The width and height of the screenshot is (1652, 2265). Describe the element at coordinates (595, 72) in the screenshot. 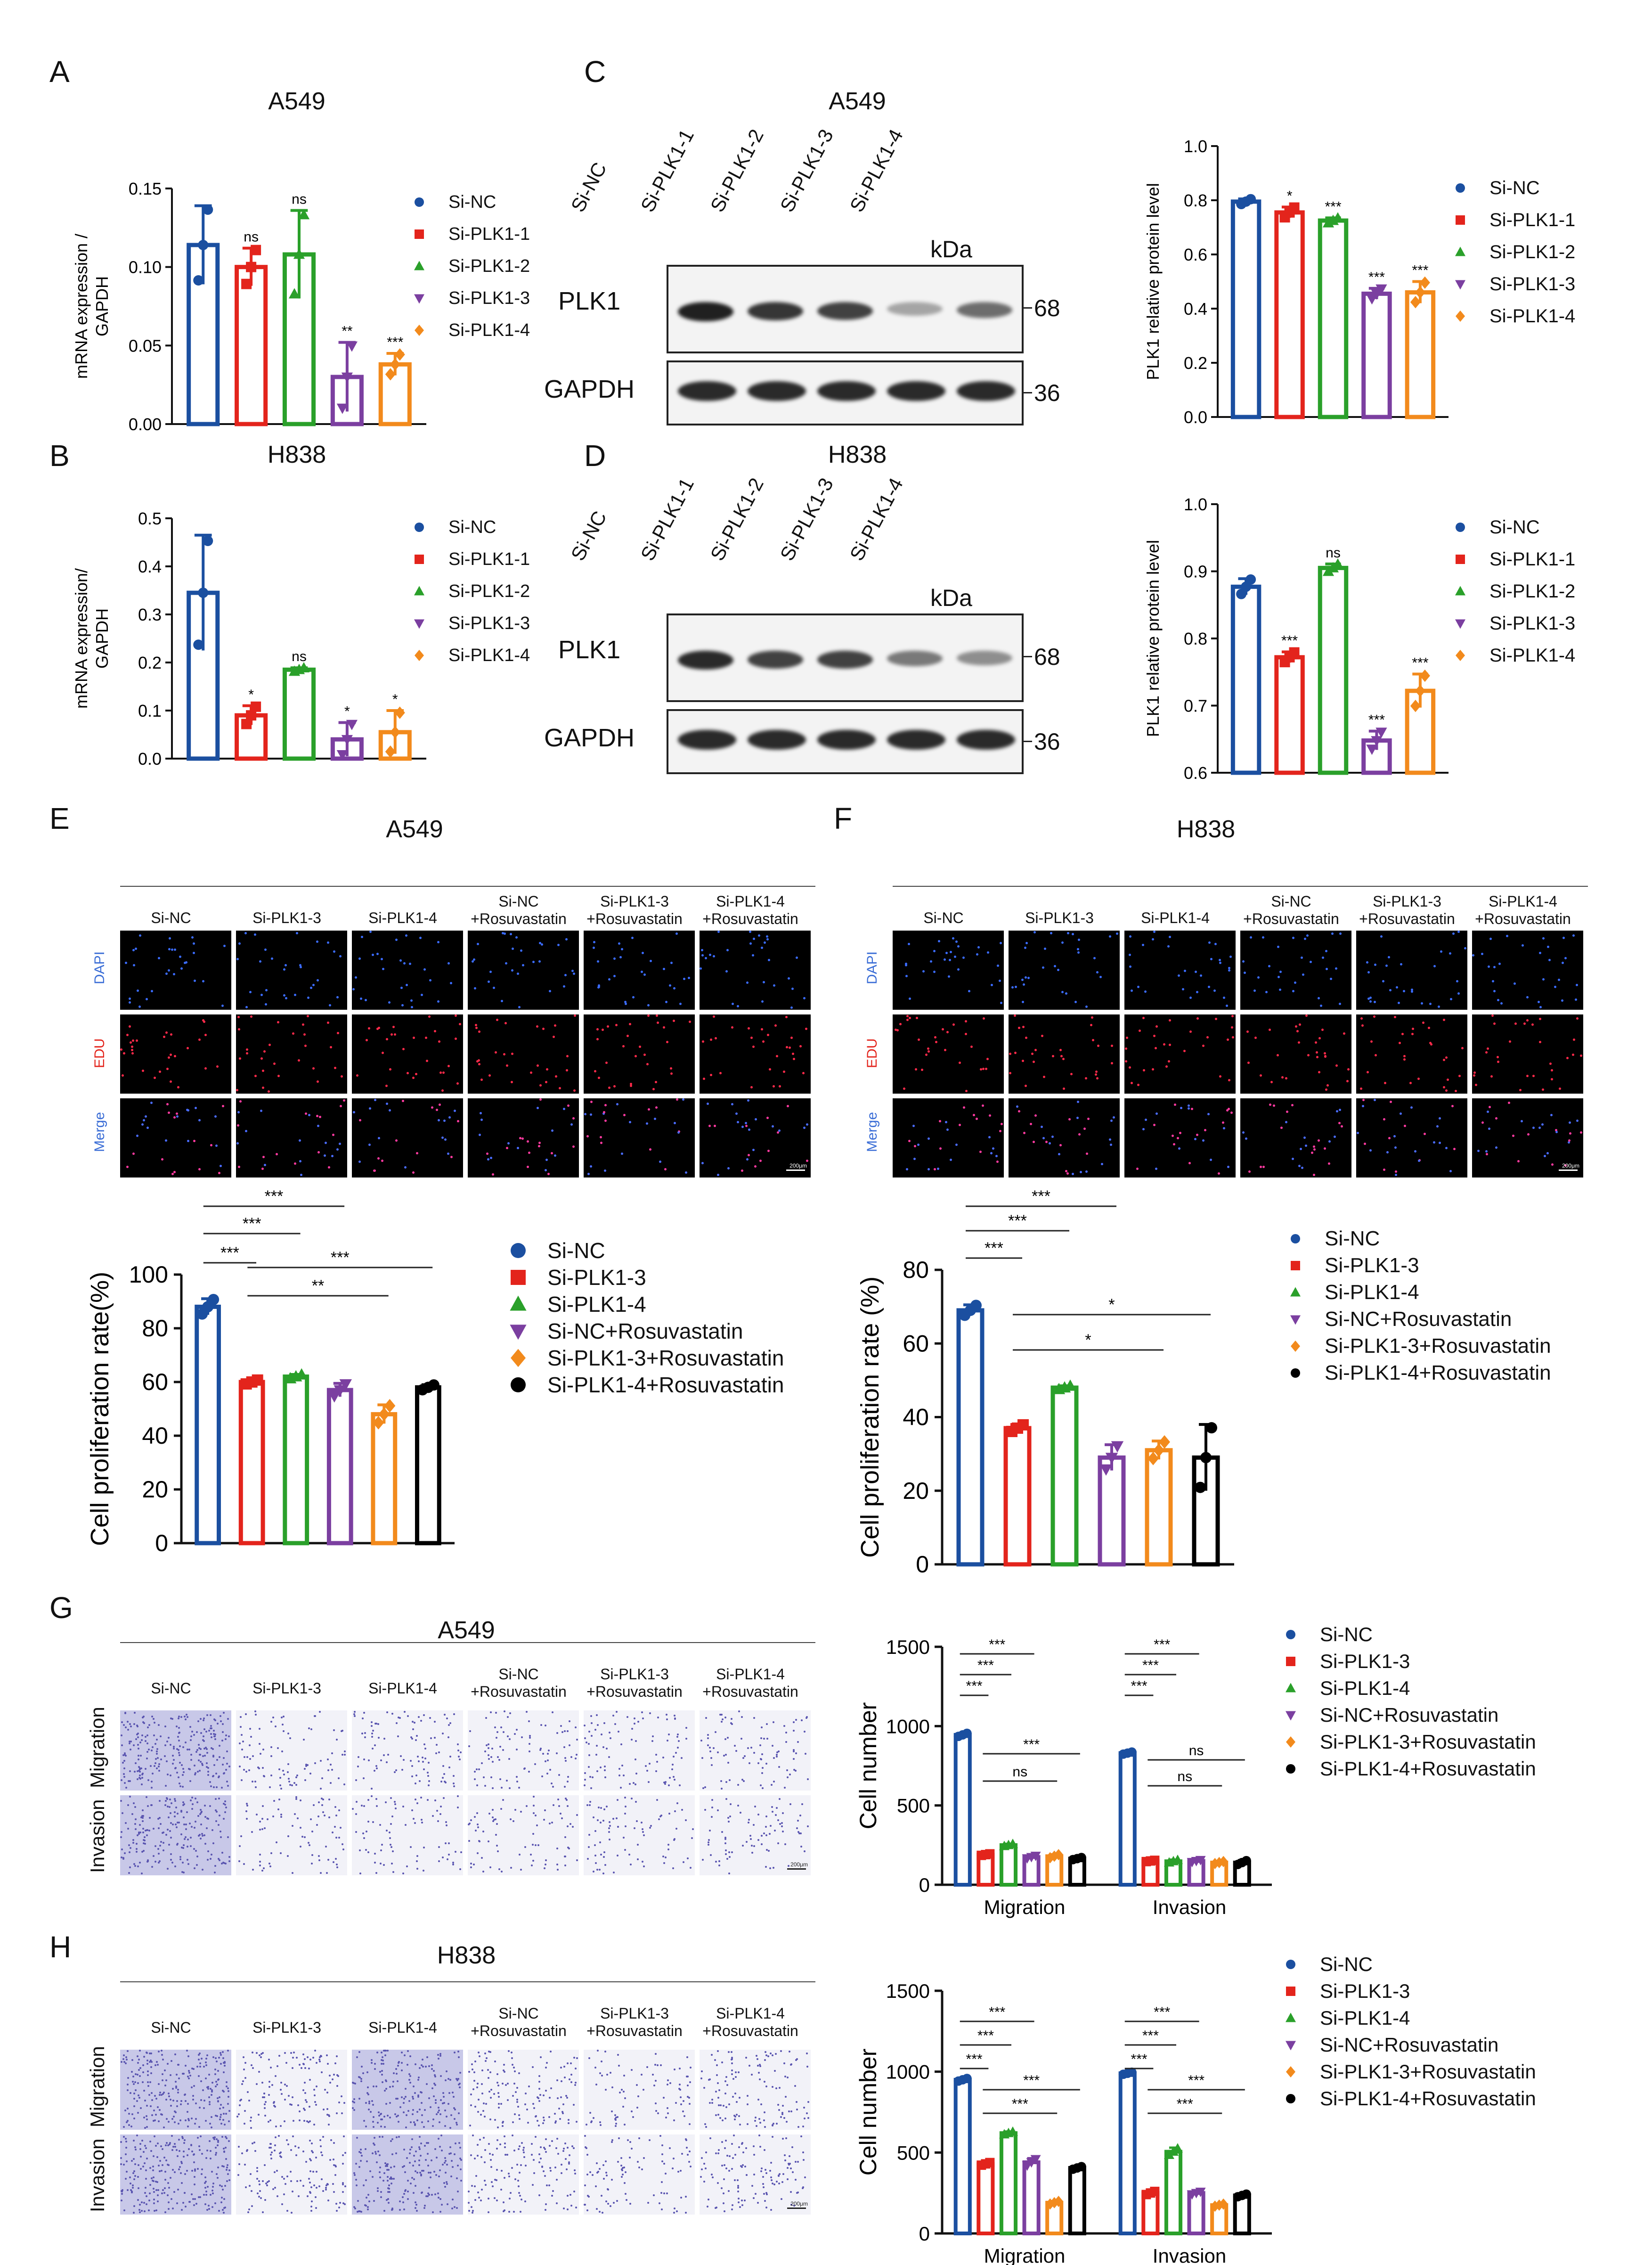

I see `panel-letter-c: C` at that location.